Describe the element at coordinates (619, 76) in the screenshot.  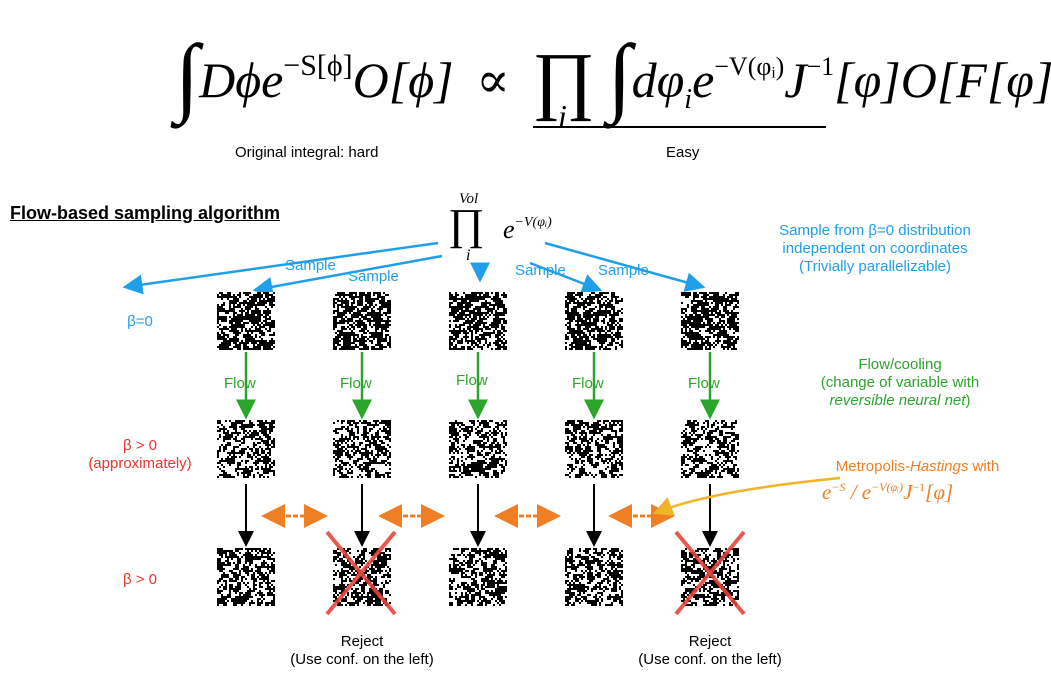
I see `rhs-integral-sign: ∫` at that location.